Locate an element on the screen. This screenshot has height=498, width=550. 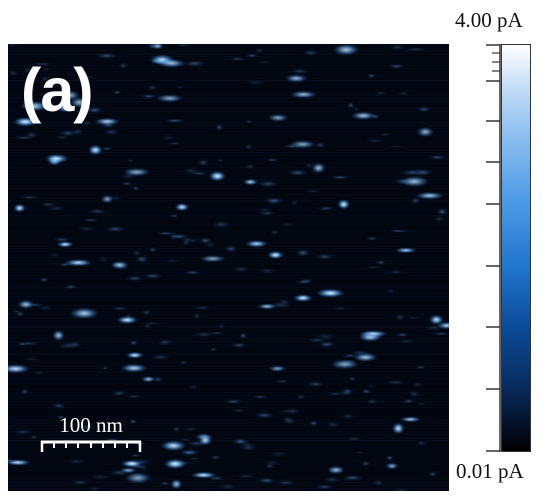
scale-bar: 100 nm is located at coordinates (91, 434).